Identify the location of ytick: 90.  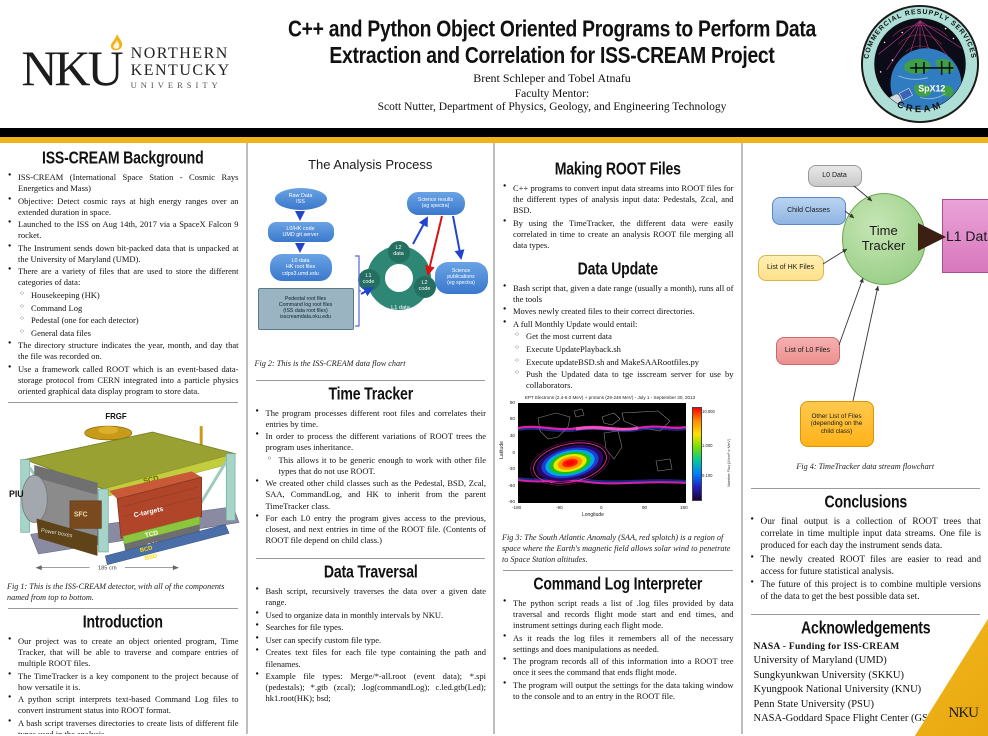
(512, 403).